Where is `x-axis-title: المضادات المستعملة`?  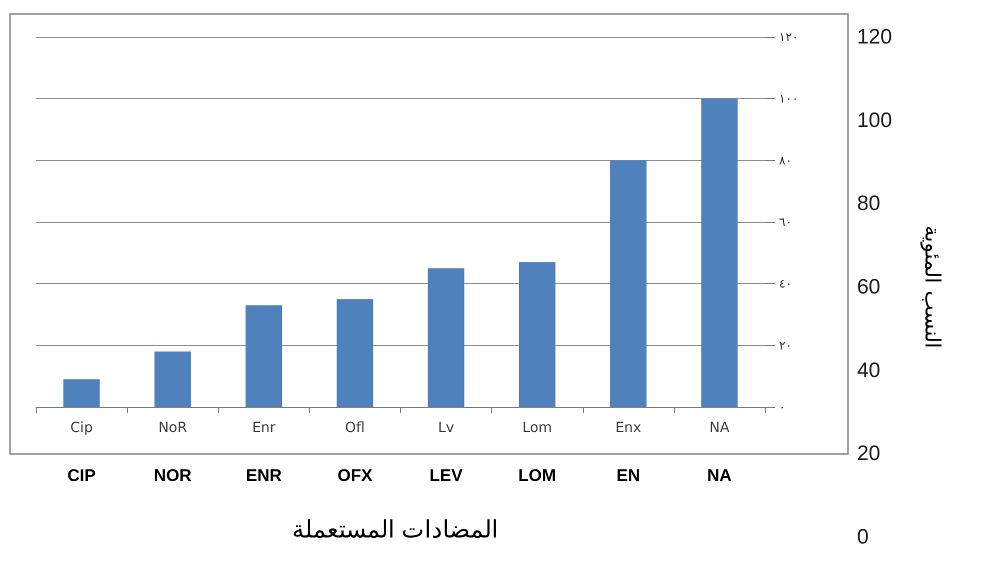
x-axis-title: المضادات المستعملة is located at coordinates (395, 530).